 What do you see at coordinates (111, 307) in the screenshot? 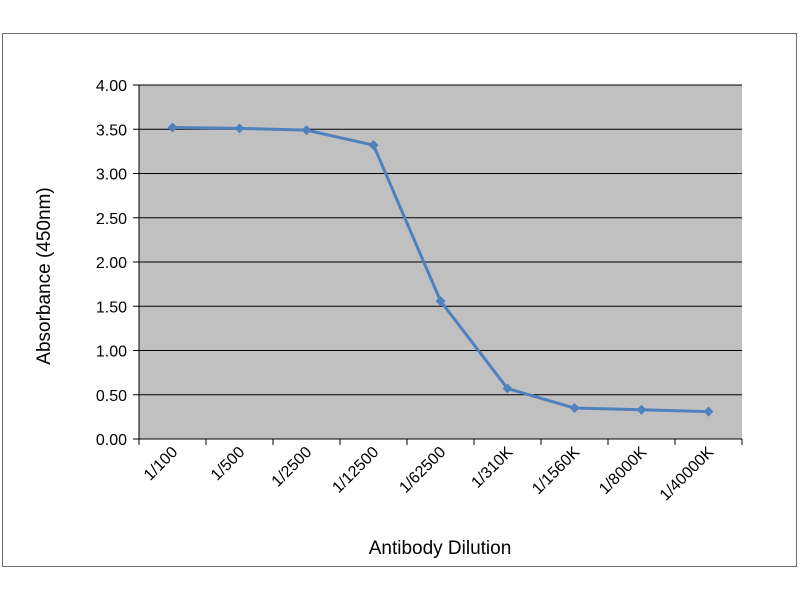
I see `y-tick-label: 1.50` at bounding box center [111, 307].